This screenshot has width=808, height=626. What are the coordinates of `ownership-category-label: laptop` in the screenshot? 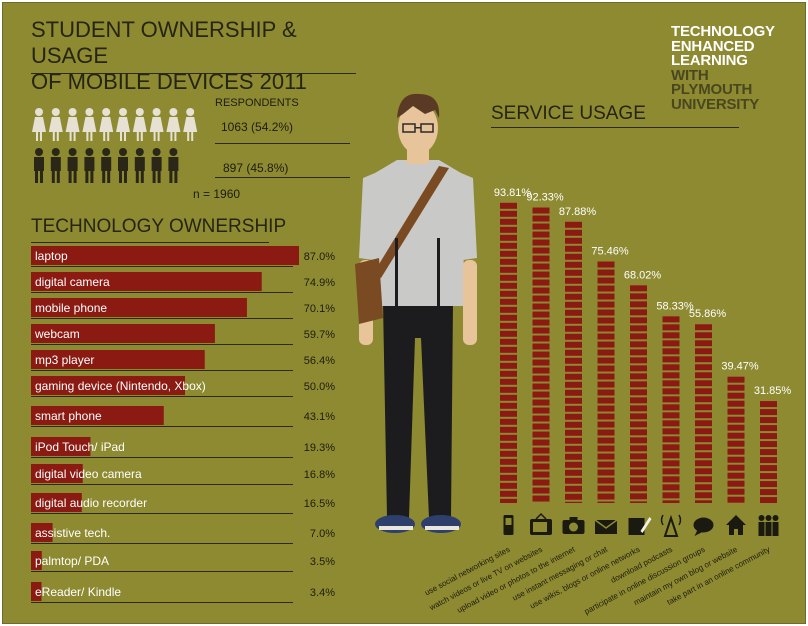 It's located at (51, 256).